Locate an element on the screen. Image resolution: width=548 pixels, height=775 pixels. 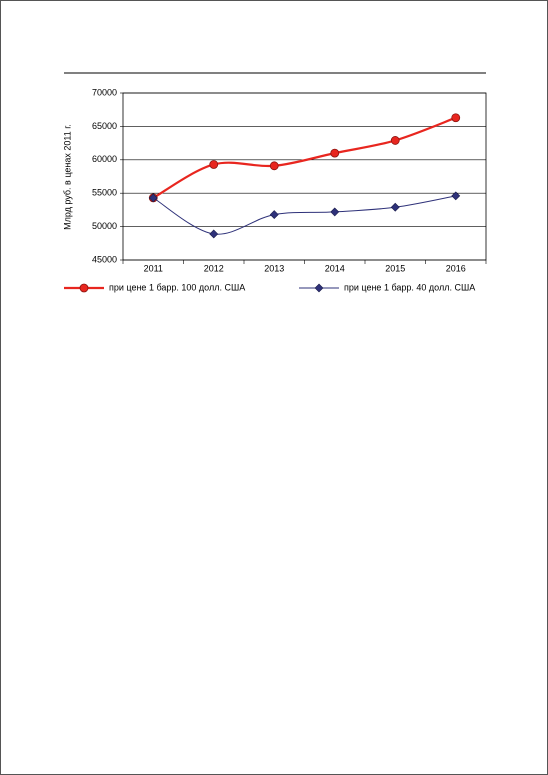
y-tick-label: 45000 is located at coordinates (104, 259).